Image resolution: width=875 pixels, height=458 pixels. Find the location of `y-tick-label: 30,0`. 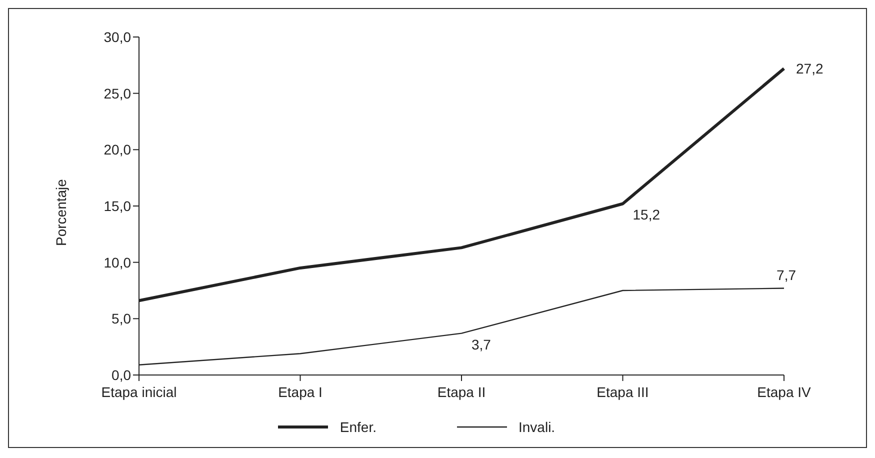

y-tick-label: 30,0 is located at coordinates (118, 36).